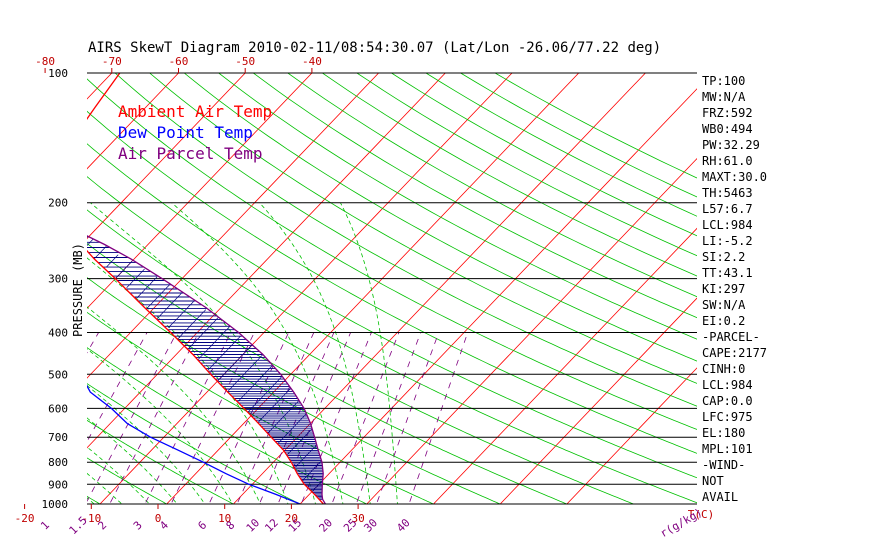  What do you see at coordinates (58, 408) in the screenshot?
I see `pressure-tick-label: 600` at bounding box center [58, 408].